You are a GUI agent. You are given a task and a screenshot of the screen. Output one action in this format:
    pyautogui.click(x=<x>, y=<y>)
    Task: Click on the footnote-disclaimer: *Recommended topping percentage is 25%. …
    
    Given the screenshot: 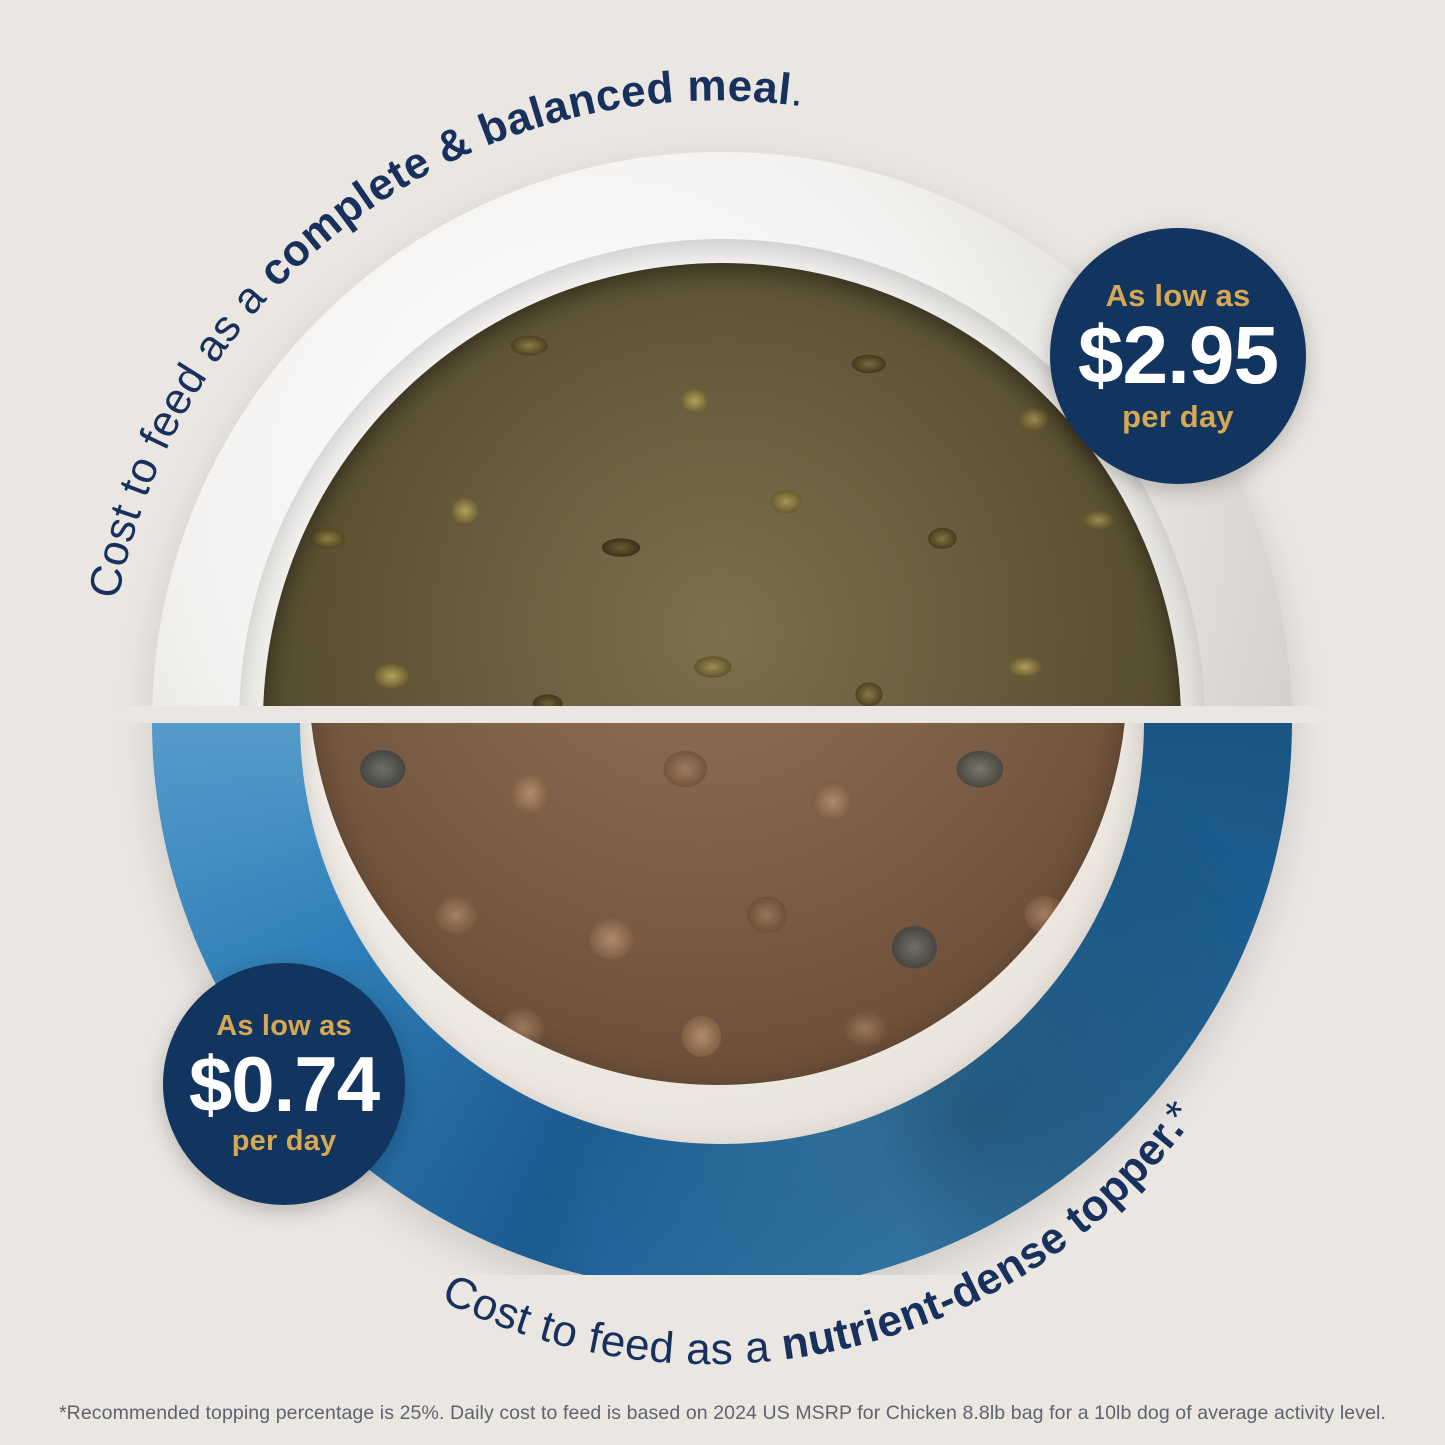 What is the action you would take?
    pyautogui.click(x=722, y=1413)
    